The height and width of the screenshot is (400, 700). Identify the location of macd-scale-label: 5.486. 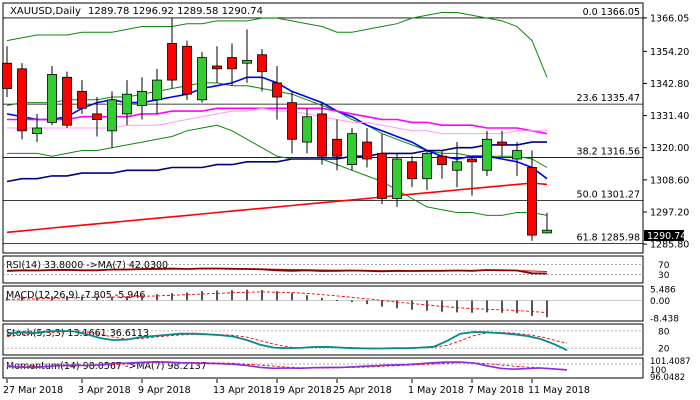
(663, 291).